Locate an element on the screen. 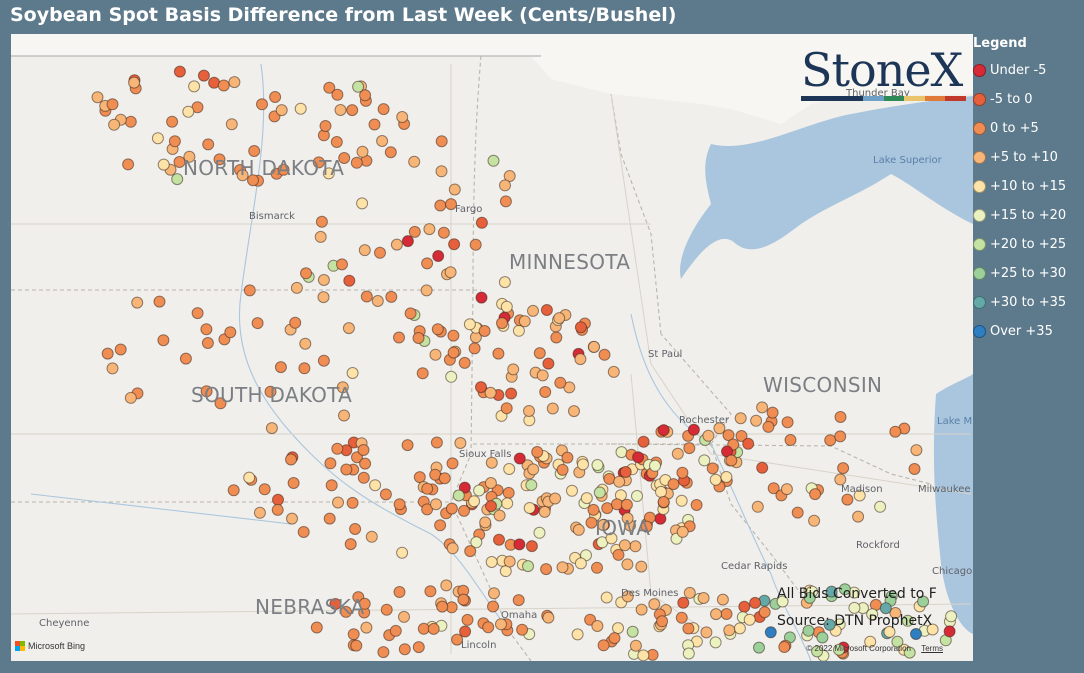 This screenshot has height=673, width=1084. legend-item: +25 to +30 is located at coordinates (1028, 273).